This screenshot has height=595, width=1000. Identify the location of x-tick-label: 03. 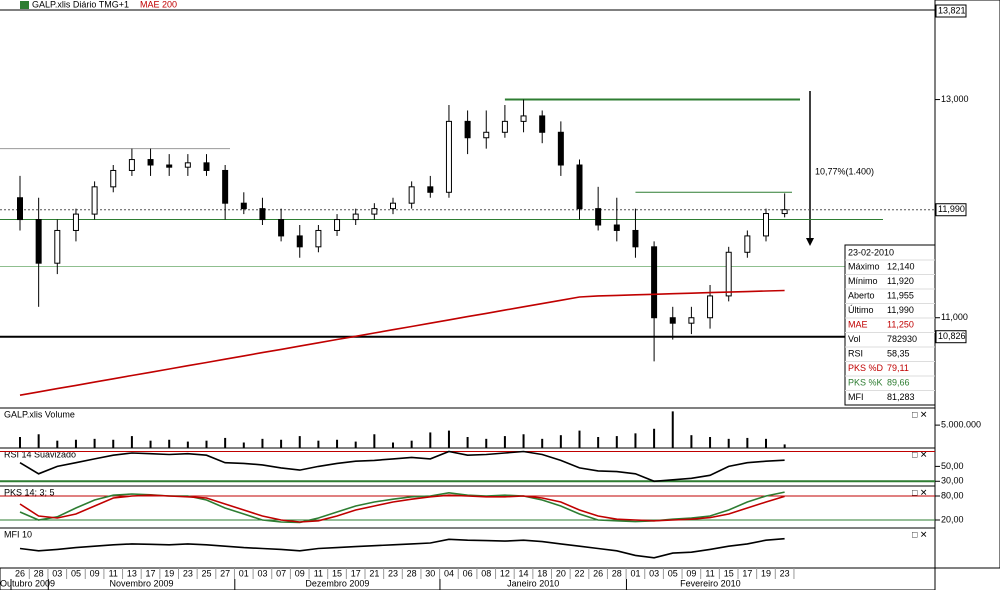
(262, 573).